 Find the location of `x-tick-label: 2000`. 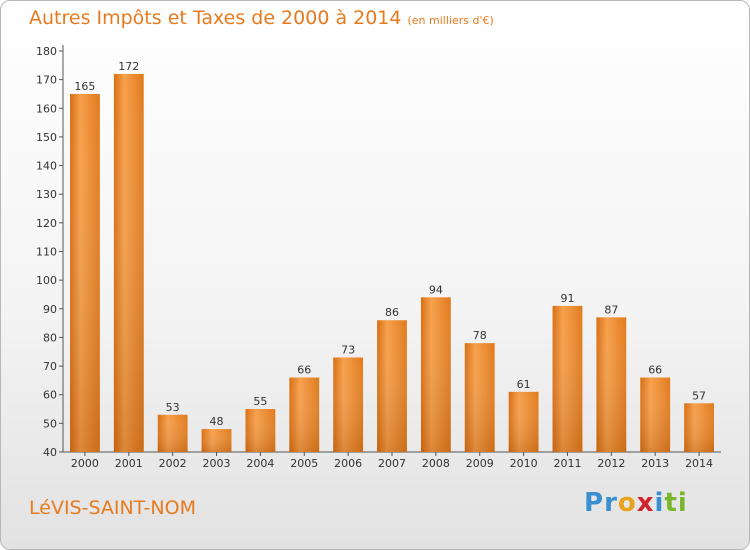

x-tick-label: 2000 is located at coordinates (85, 463).